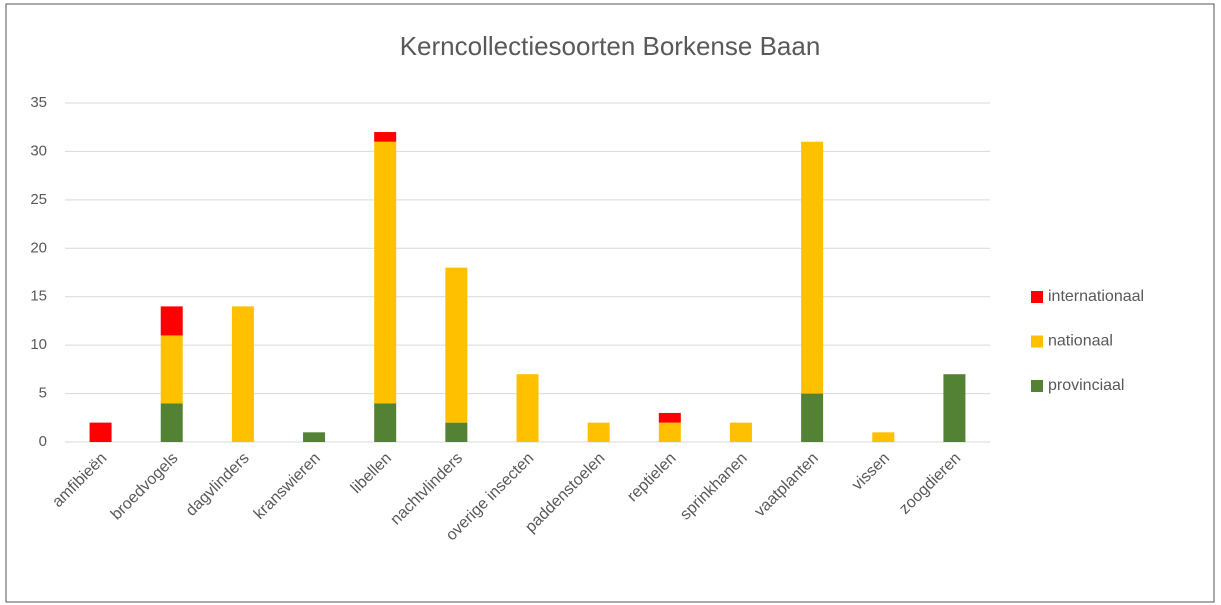 The image size is (1221, 605). Describe the element at coordinates (43, 441) in the screenshot. I see `y-tick-label: 0` at that location.